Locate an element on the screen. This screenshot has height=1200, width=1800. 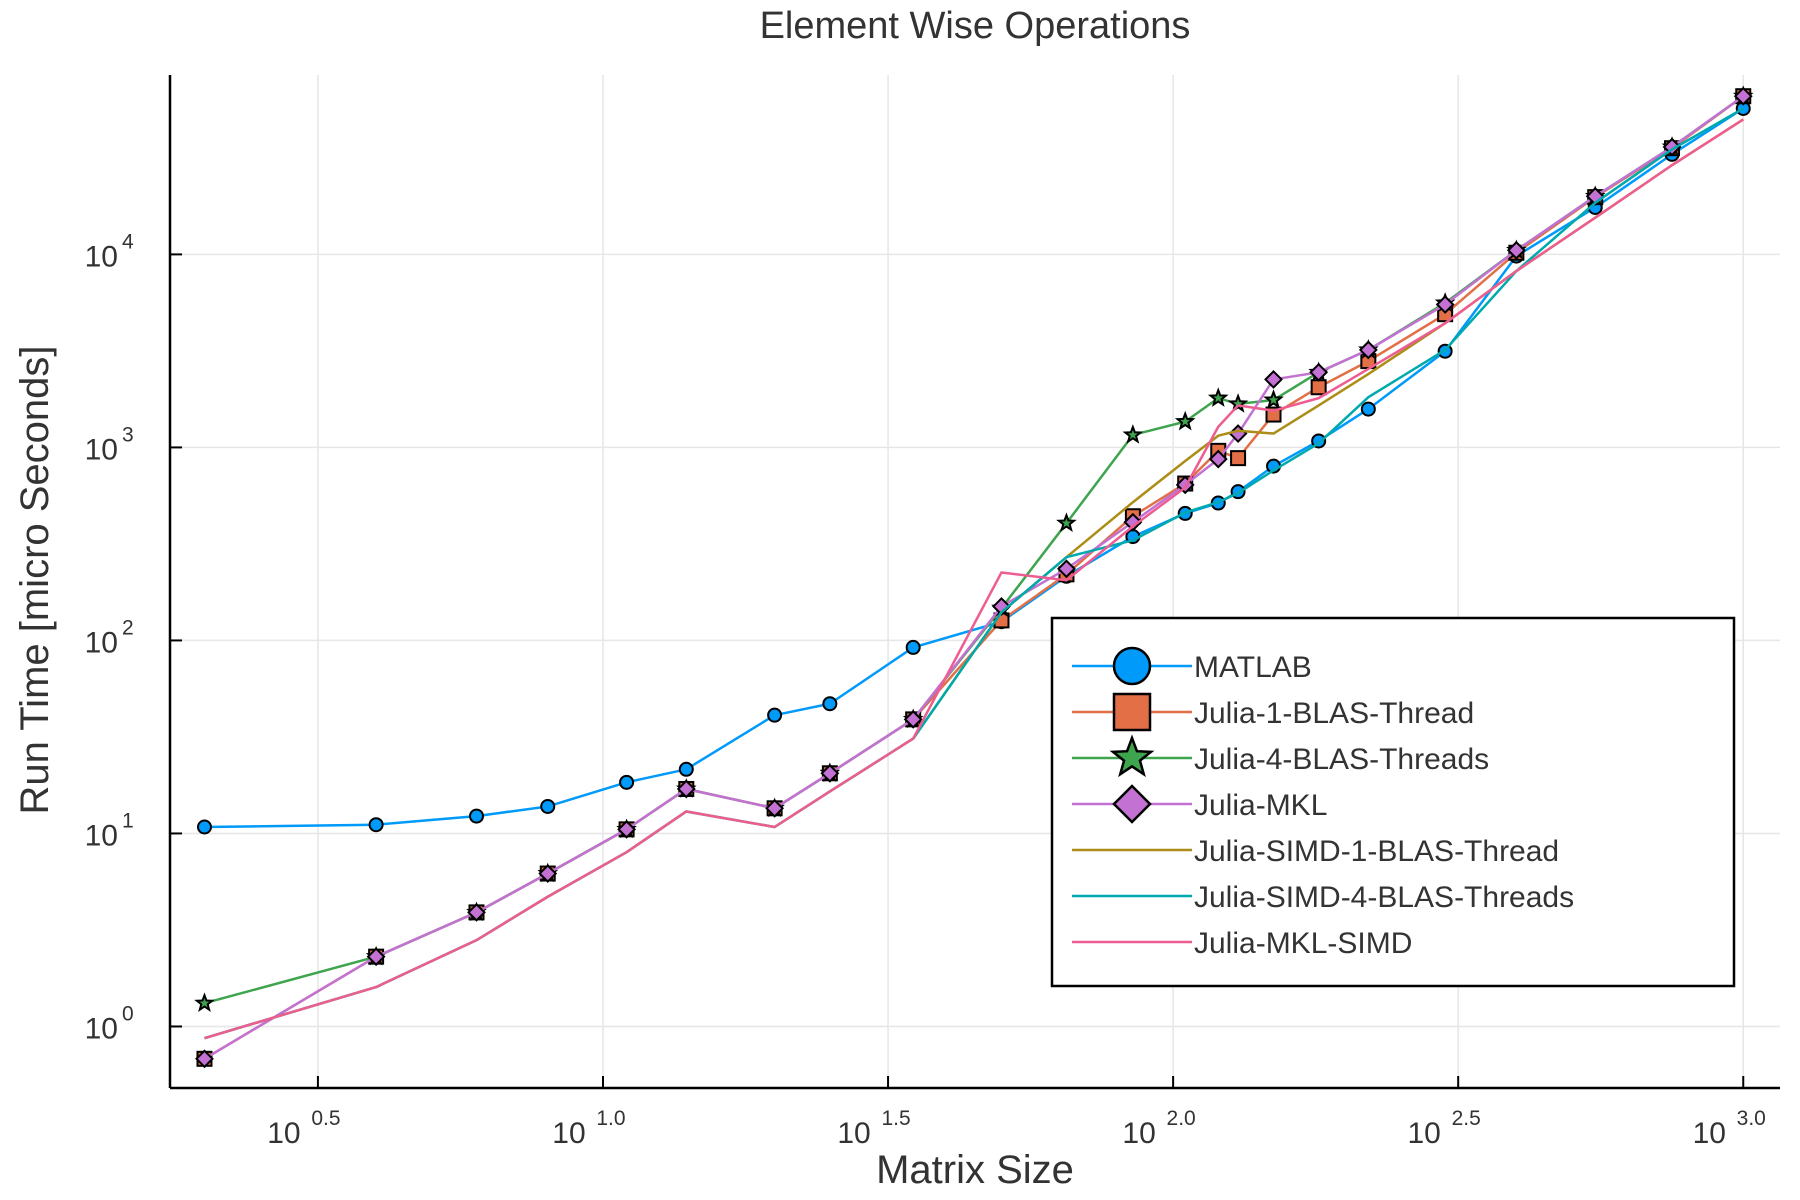
x-tick-labels: 10 0.5 10 1.0 10 1.5 10 2.0 10 2.5 10 3.0 is located at coordinates (1016, 1113).